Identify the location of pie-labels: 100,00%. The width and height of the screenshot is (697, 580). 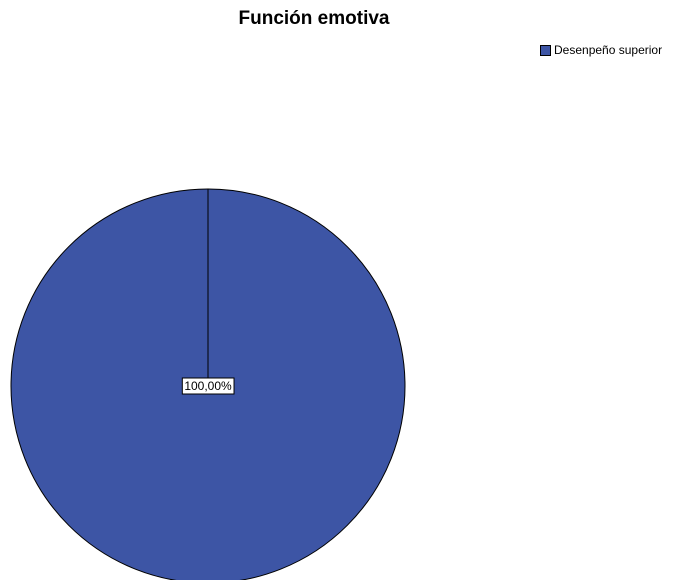
(208, 386).